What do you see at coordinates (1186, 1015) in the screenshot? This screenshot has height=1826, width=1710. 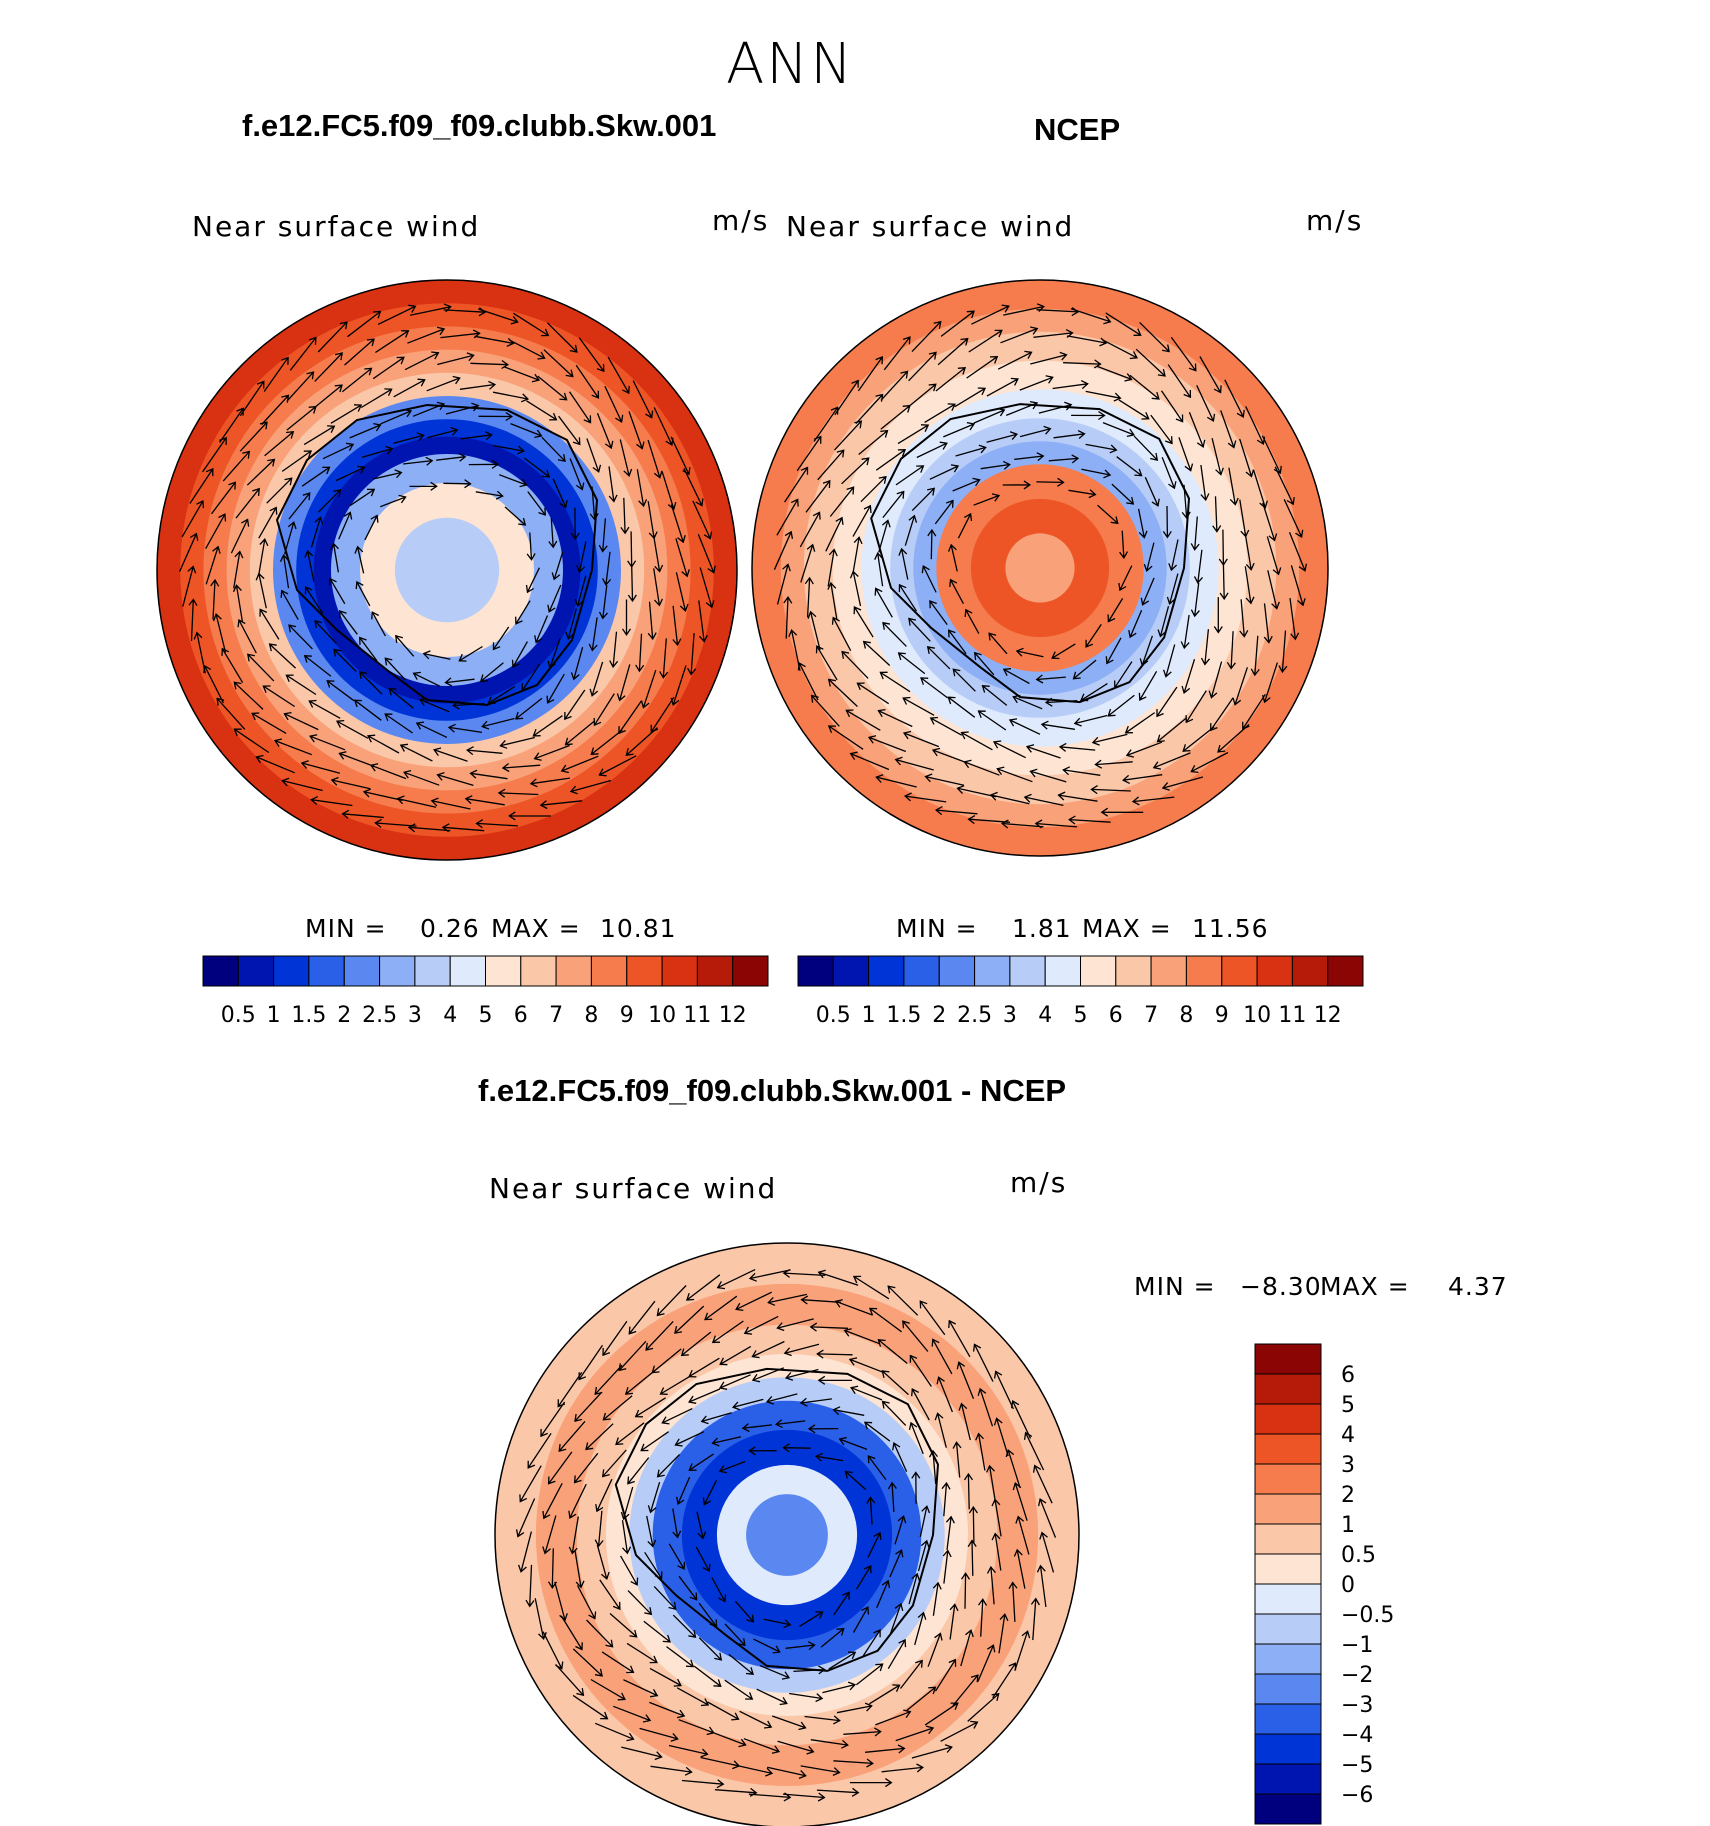 I see `colorbar-tick-label: 8` at bounding box center [1186, 1015].